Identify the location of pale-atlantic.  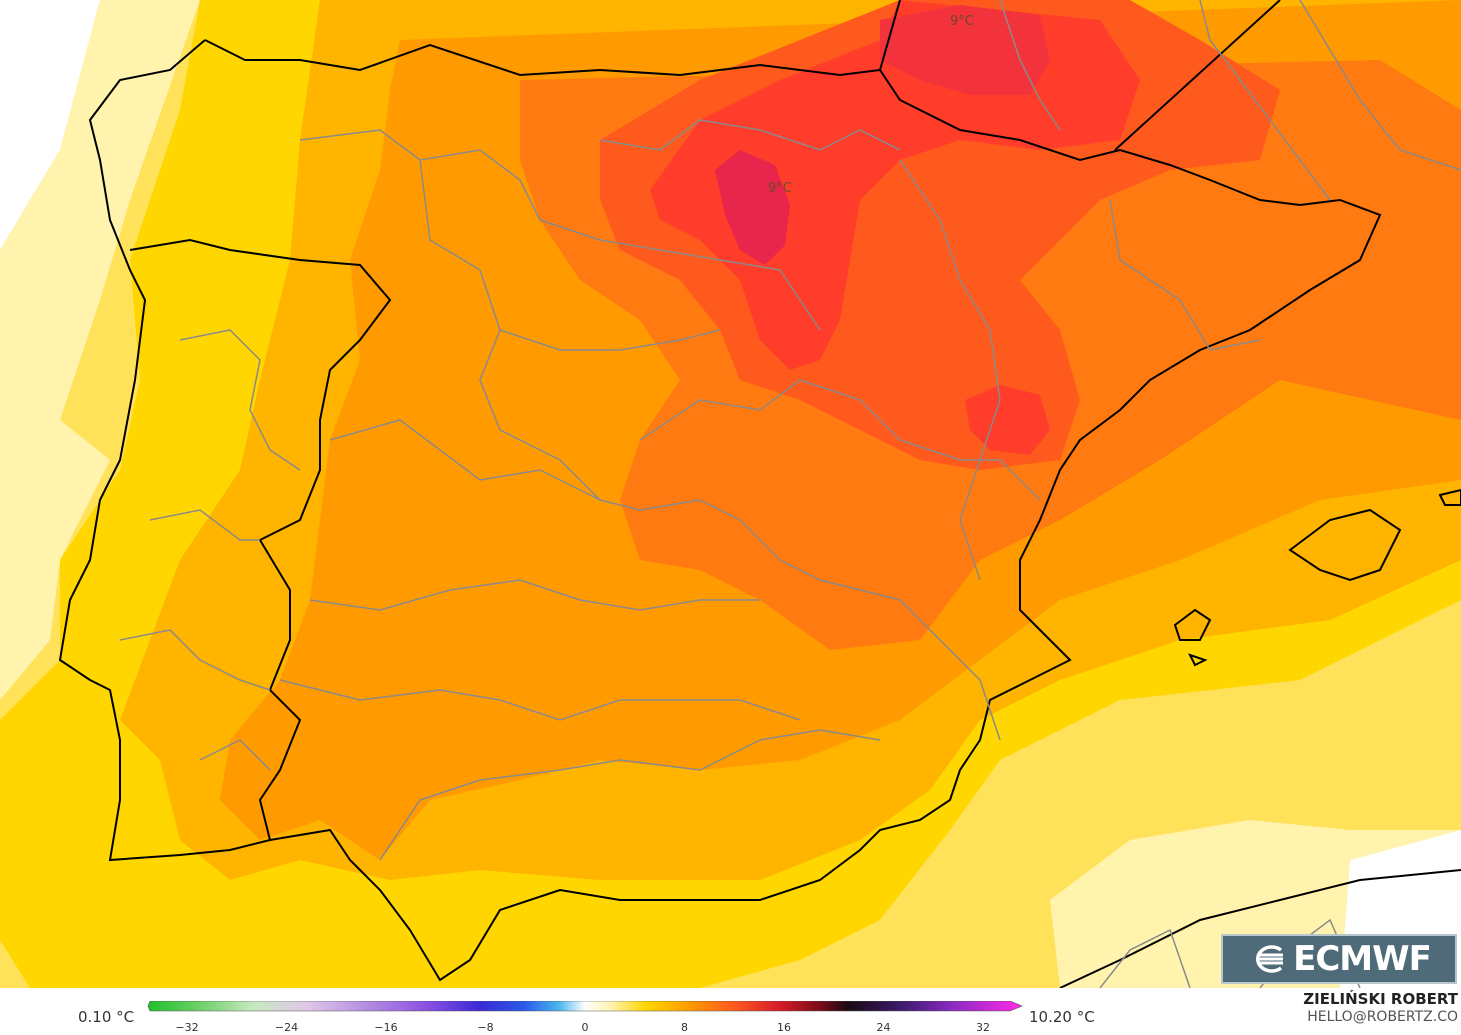
(100, 220).